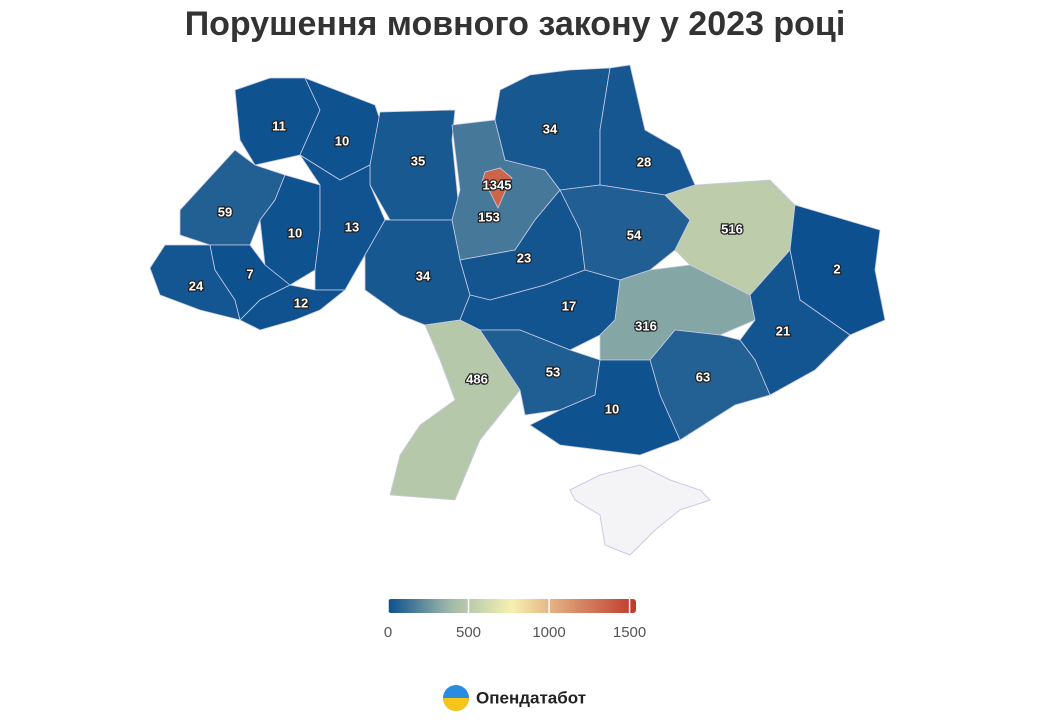  I want to click on region-label: 7, so click(249, 273).